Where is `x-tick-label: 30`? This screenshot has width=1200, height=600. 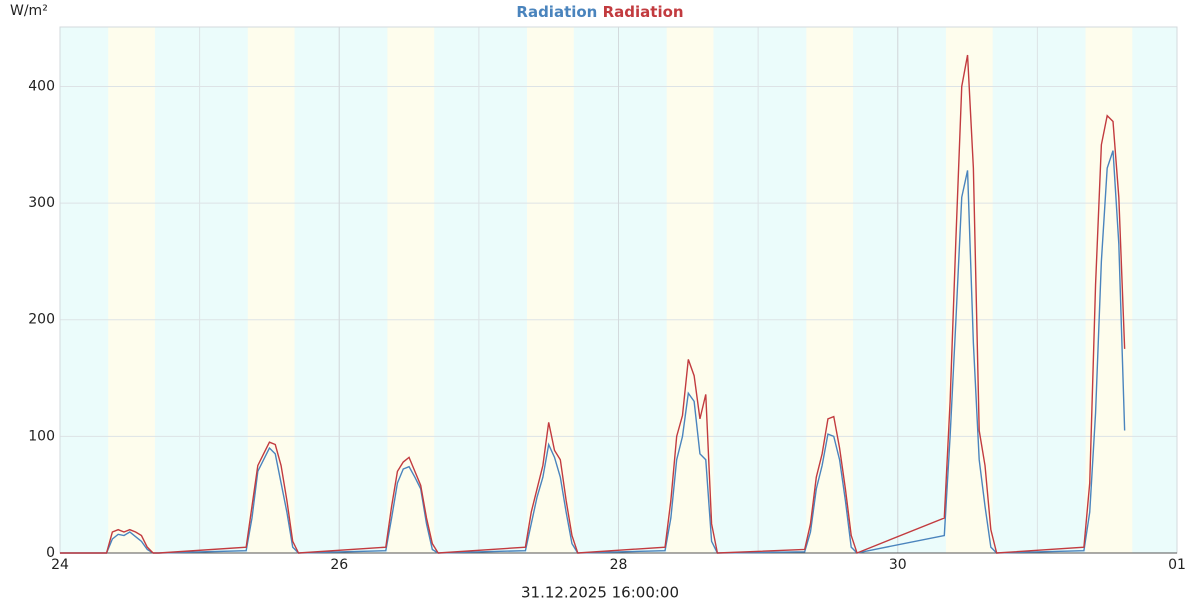 x-tick-label: 30 is located at coordinates (898, 565).